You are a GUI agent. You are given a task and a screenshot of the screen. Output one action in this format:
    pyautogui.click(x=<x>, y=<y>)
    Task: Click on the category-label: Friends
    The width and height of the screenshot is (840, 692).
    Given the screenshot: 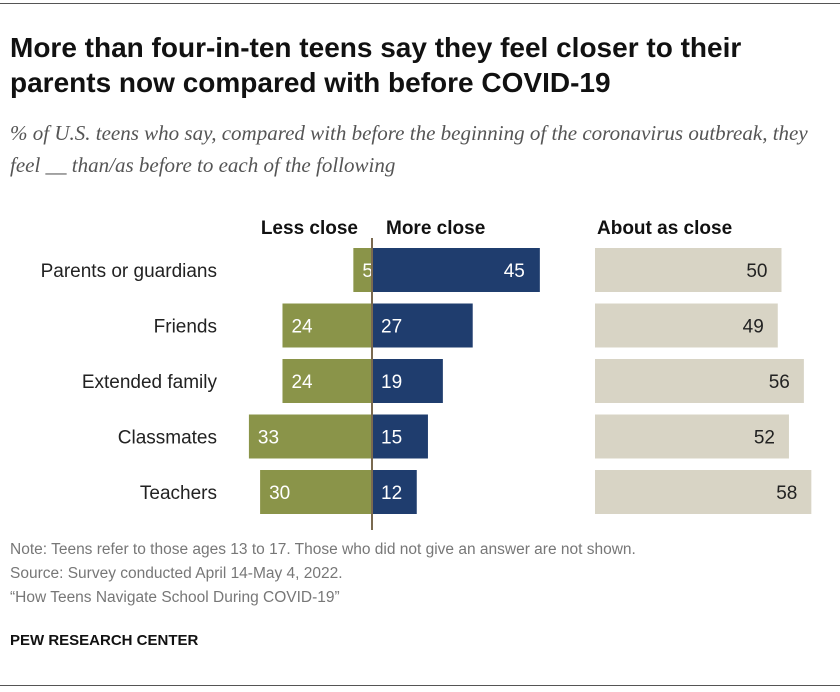 What is the action you would take?
    pyautogui.click(x=185, y=327)
    